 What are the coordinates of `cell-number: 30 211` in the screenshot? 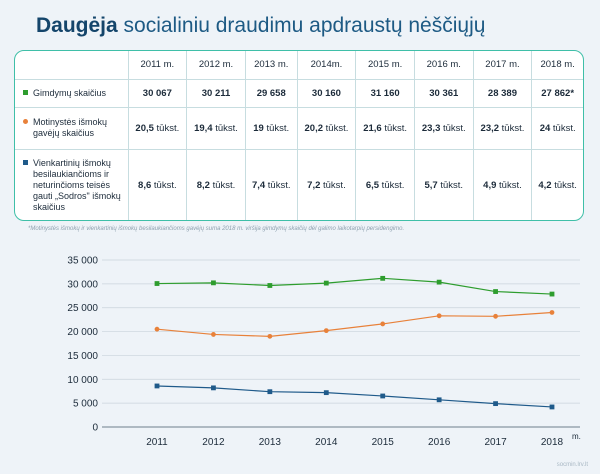 It's located at (216, 93).